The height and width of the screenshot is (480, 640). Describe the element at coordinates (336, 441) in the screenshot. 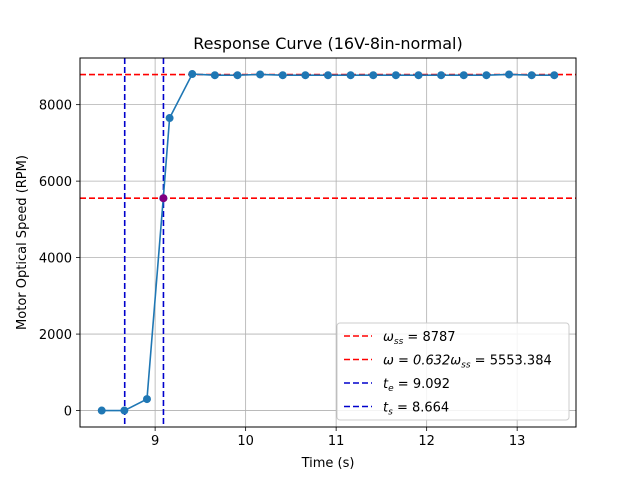

I see `x-tick-label: 11` at that location.